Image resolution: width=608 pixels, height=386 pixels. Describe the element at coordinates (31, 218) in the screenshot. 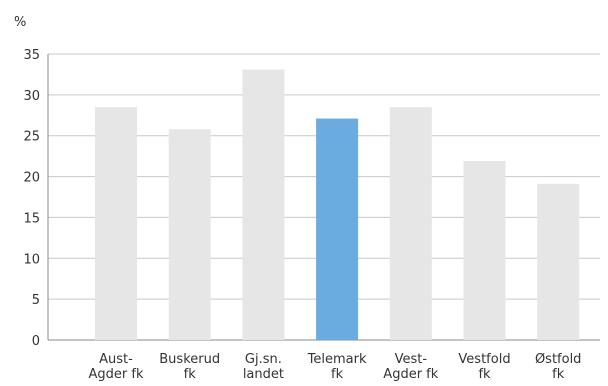

I see `y-tick-label: 15` at that location.